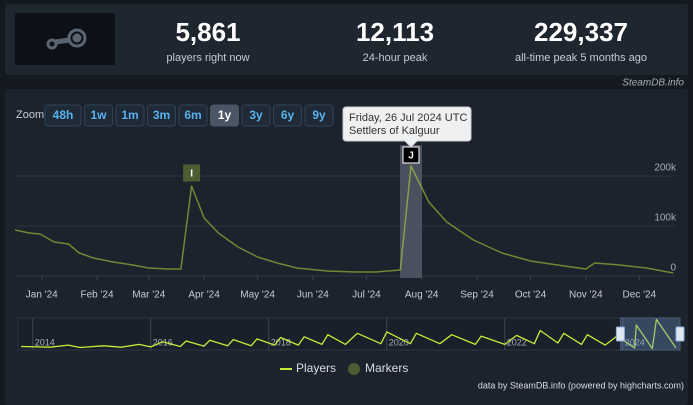 This screenshot has height=405, width=693. What do you see at coordinates (257, 295) in the screenshot?
I see `x-tick-label: May '24` at bounding box center [257, 295].